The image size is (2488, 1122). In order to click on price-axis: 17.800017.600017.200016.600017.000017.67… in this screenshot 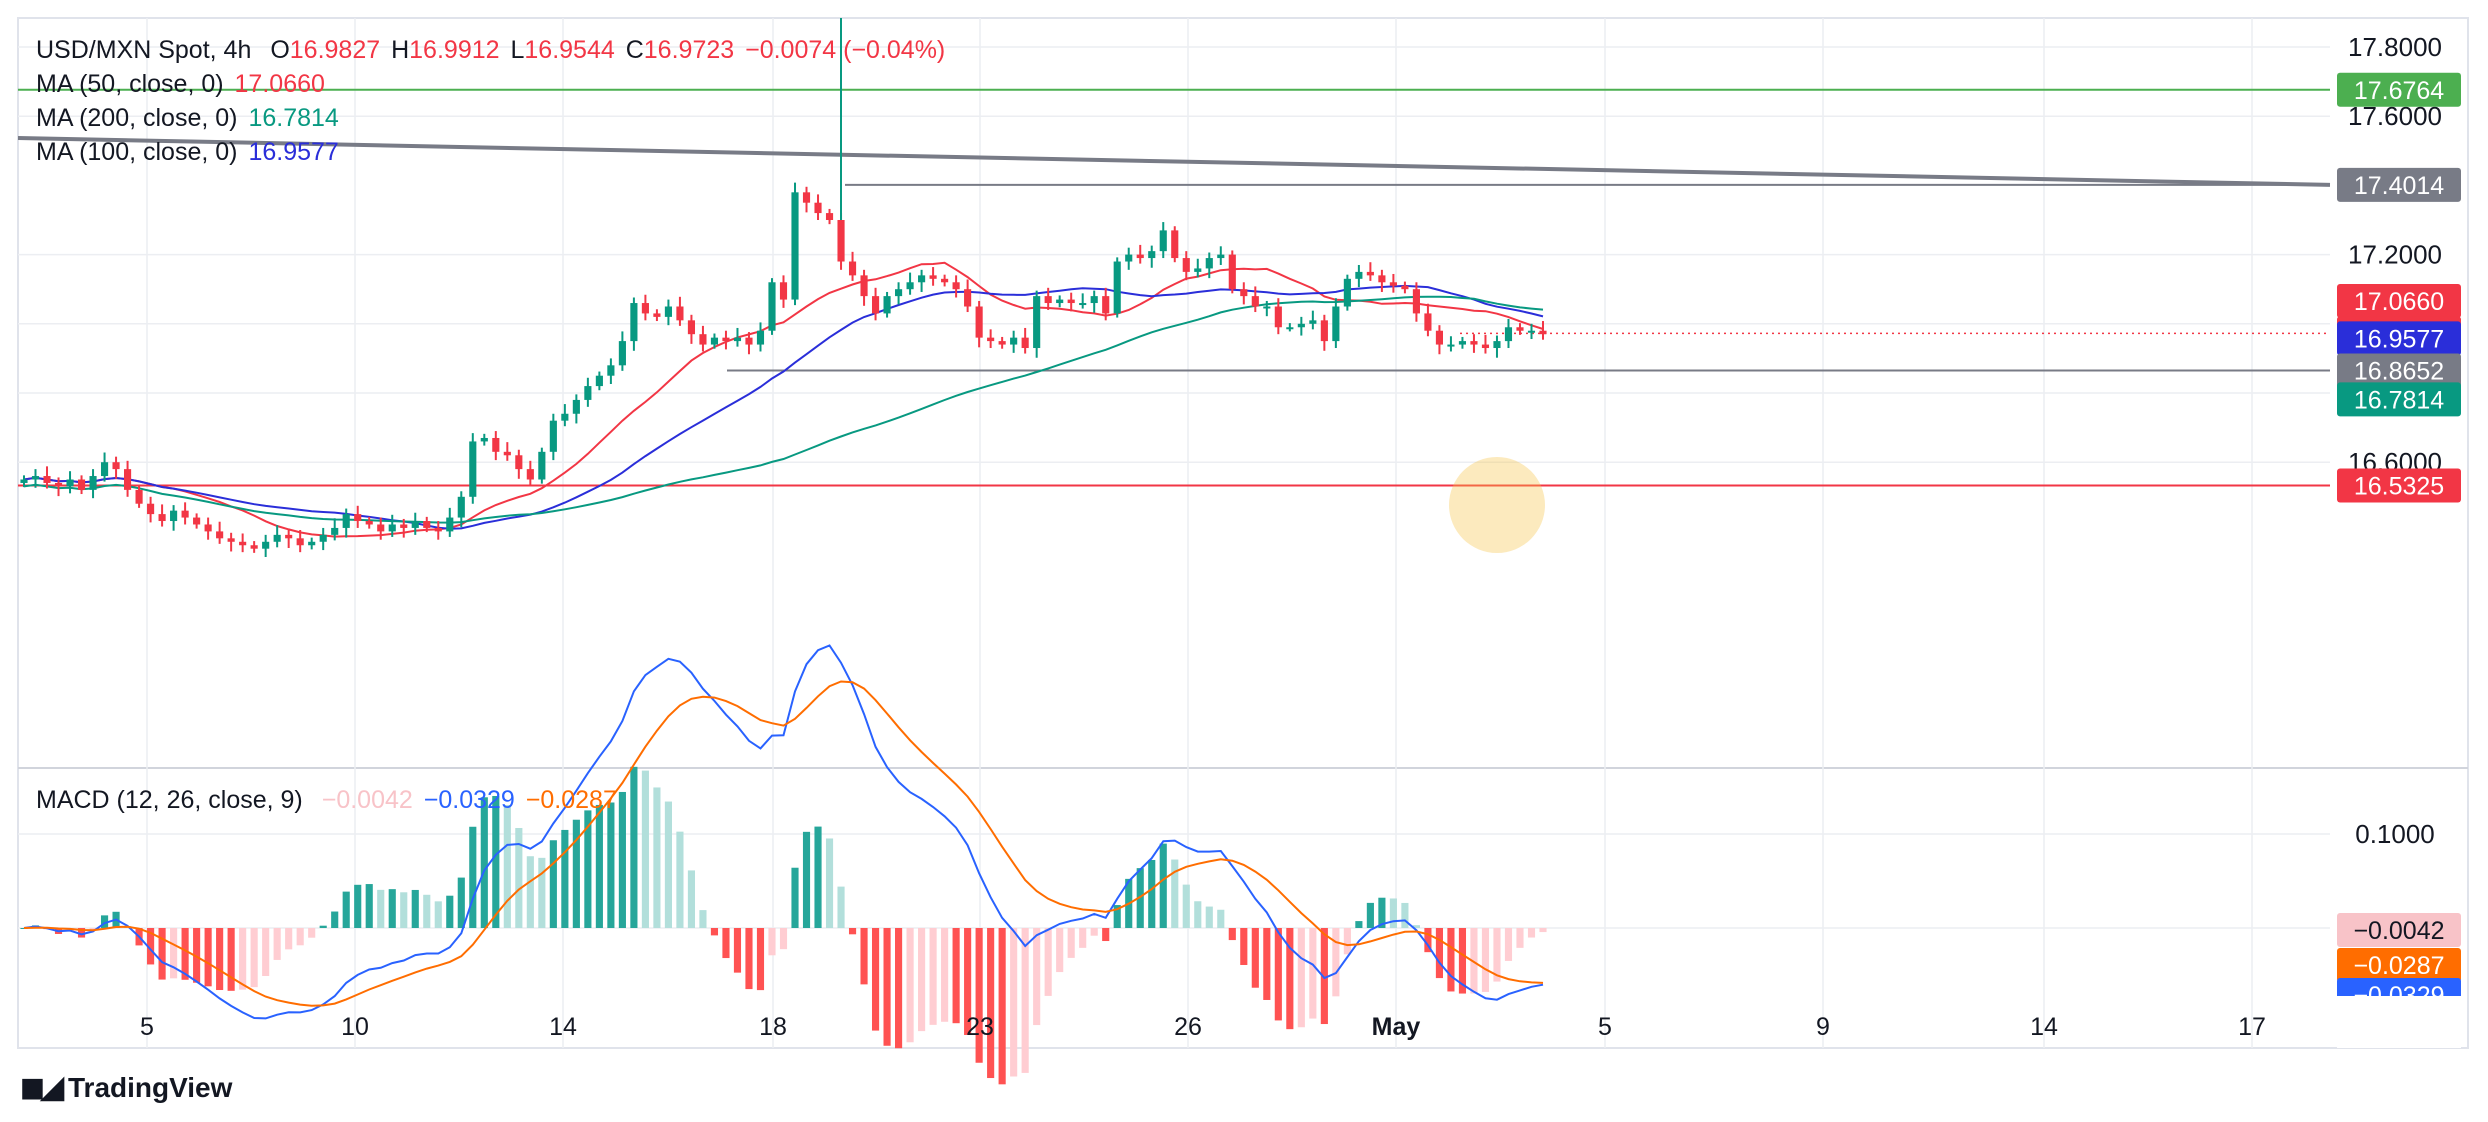, I will do `click(2399, 540)`.